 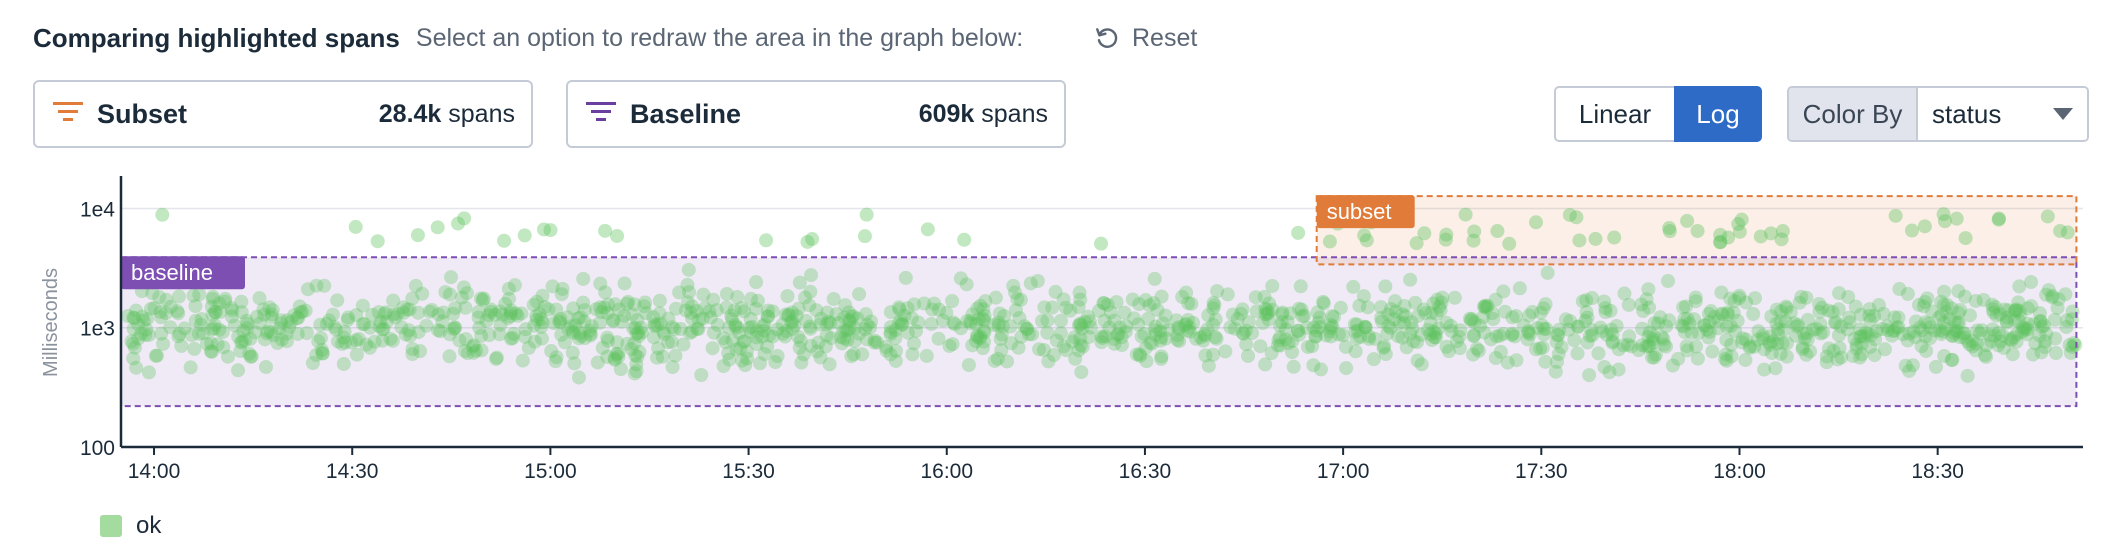 I want to click on color-by-select: status, so click(x=2002, y=114).